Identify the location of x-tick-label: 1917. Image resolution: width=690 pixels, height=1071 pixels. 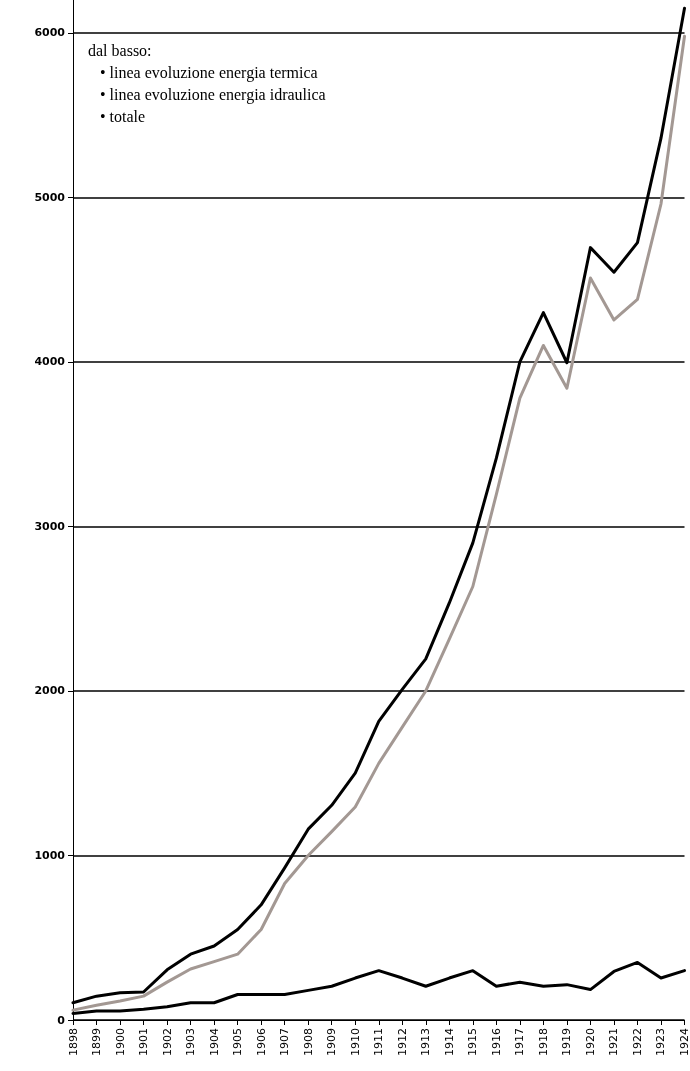
(520, 1042).